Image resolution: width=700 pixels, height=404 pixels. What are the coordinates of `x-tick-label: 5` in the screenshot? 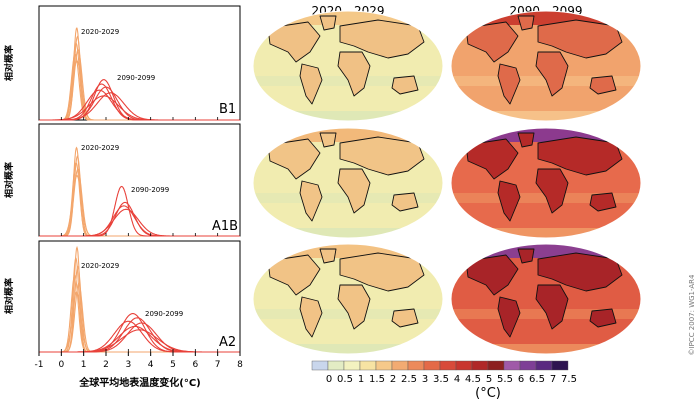 It's located at (173, 365).